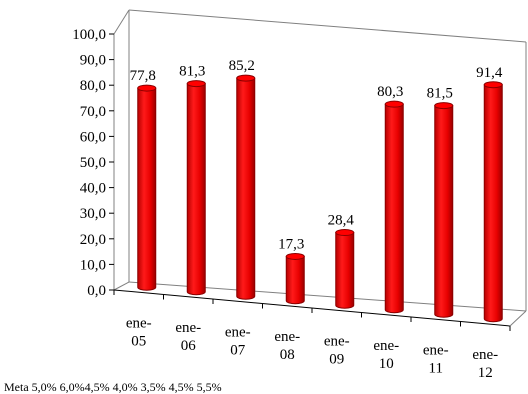 This screenshot has height=394, width=528. I want to click on category-label-ene-07: ene-07, so click(238, 341).